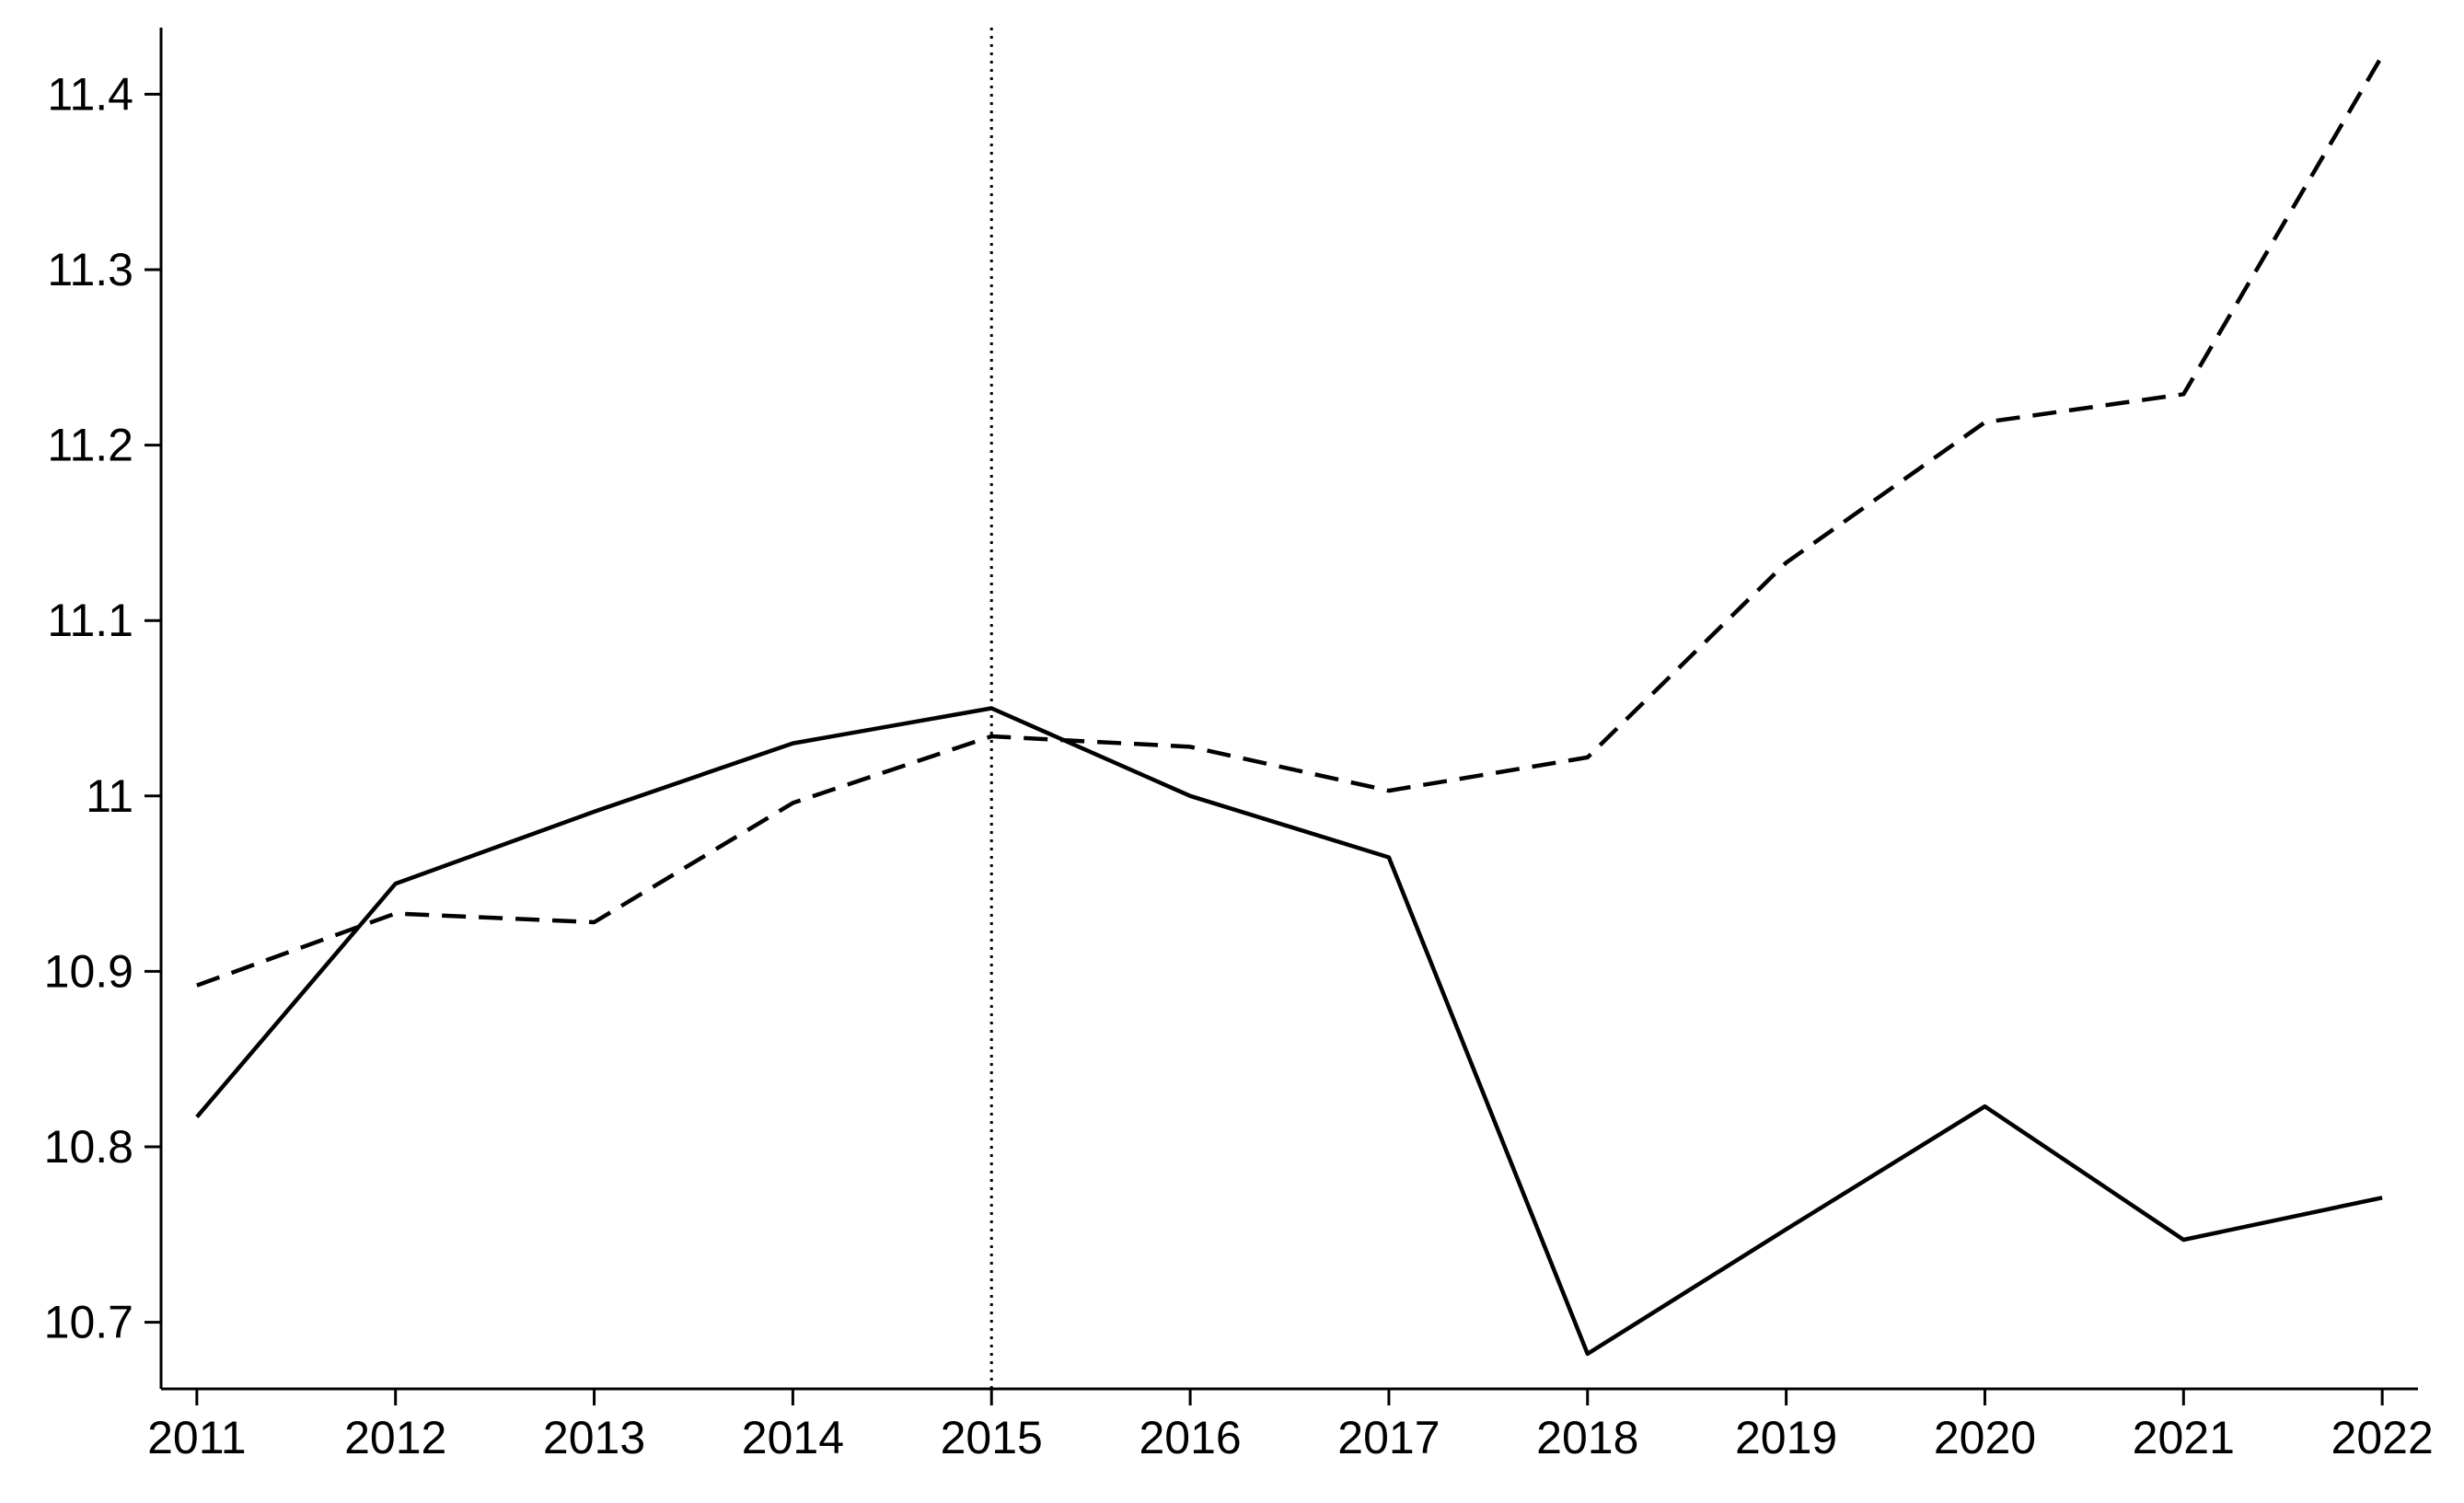 The height and width of the screenshot is (1503, 2464). Describe the element at coordinates (89, 1147) in the screenshot. I see `y-tick-label: 10.8` at that location.